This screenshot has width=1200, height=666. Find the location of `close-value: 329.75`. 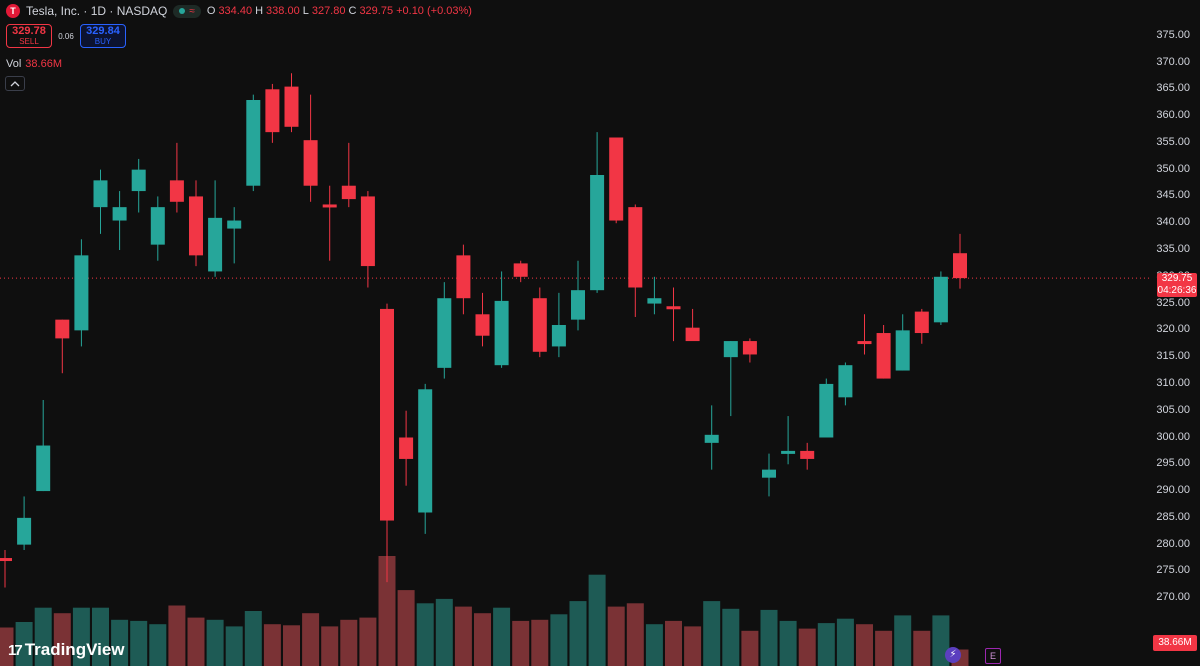

close-value: 329.75 is located at coordinates (376, 11).